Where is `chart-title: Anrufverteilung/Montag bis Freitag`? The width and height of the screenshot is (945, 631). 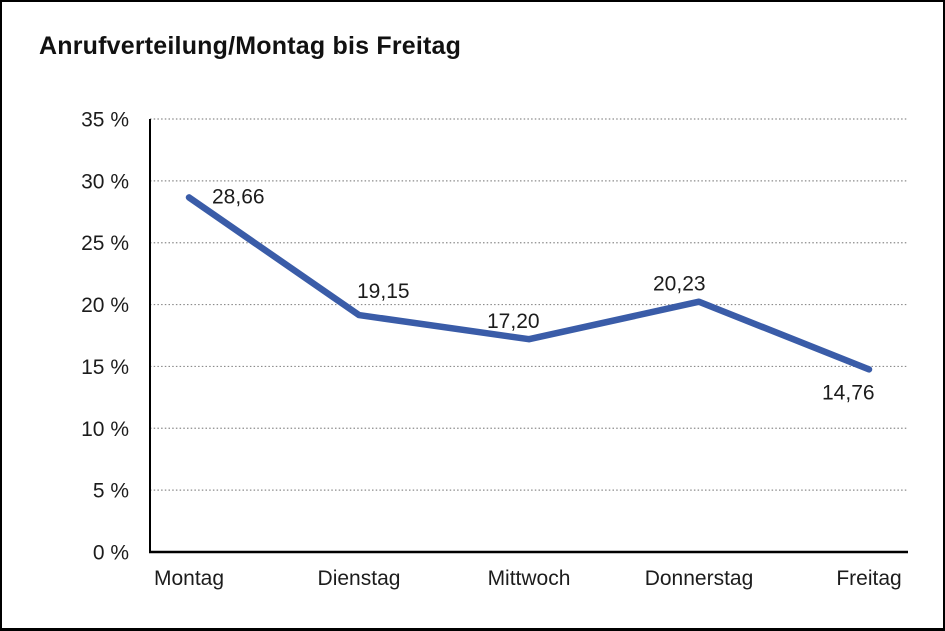
chart-title: Anrufverteilung/Montag bis Freitag is located at coordinates (250, 46).